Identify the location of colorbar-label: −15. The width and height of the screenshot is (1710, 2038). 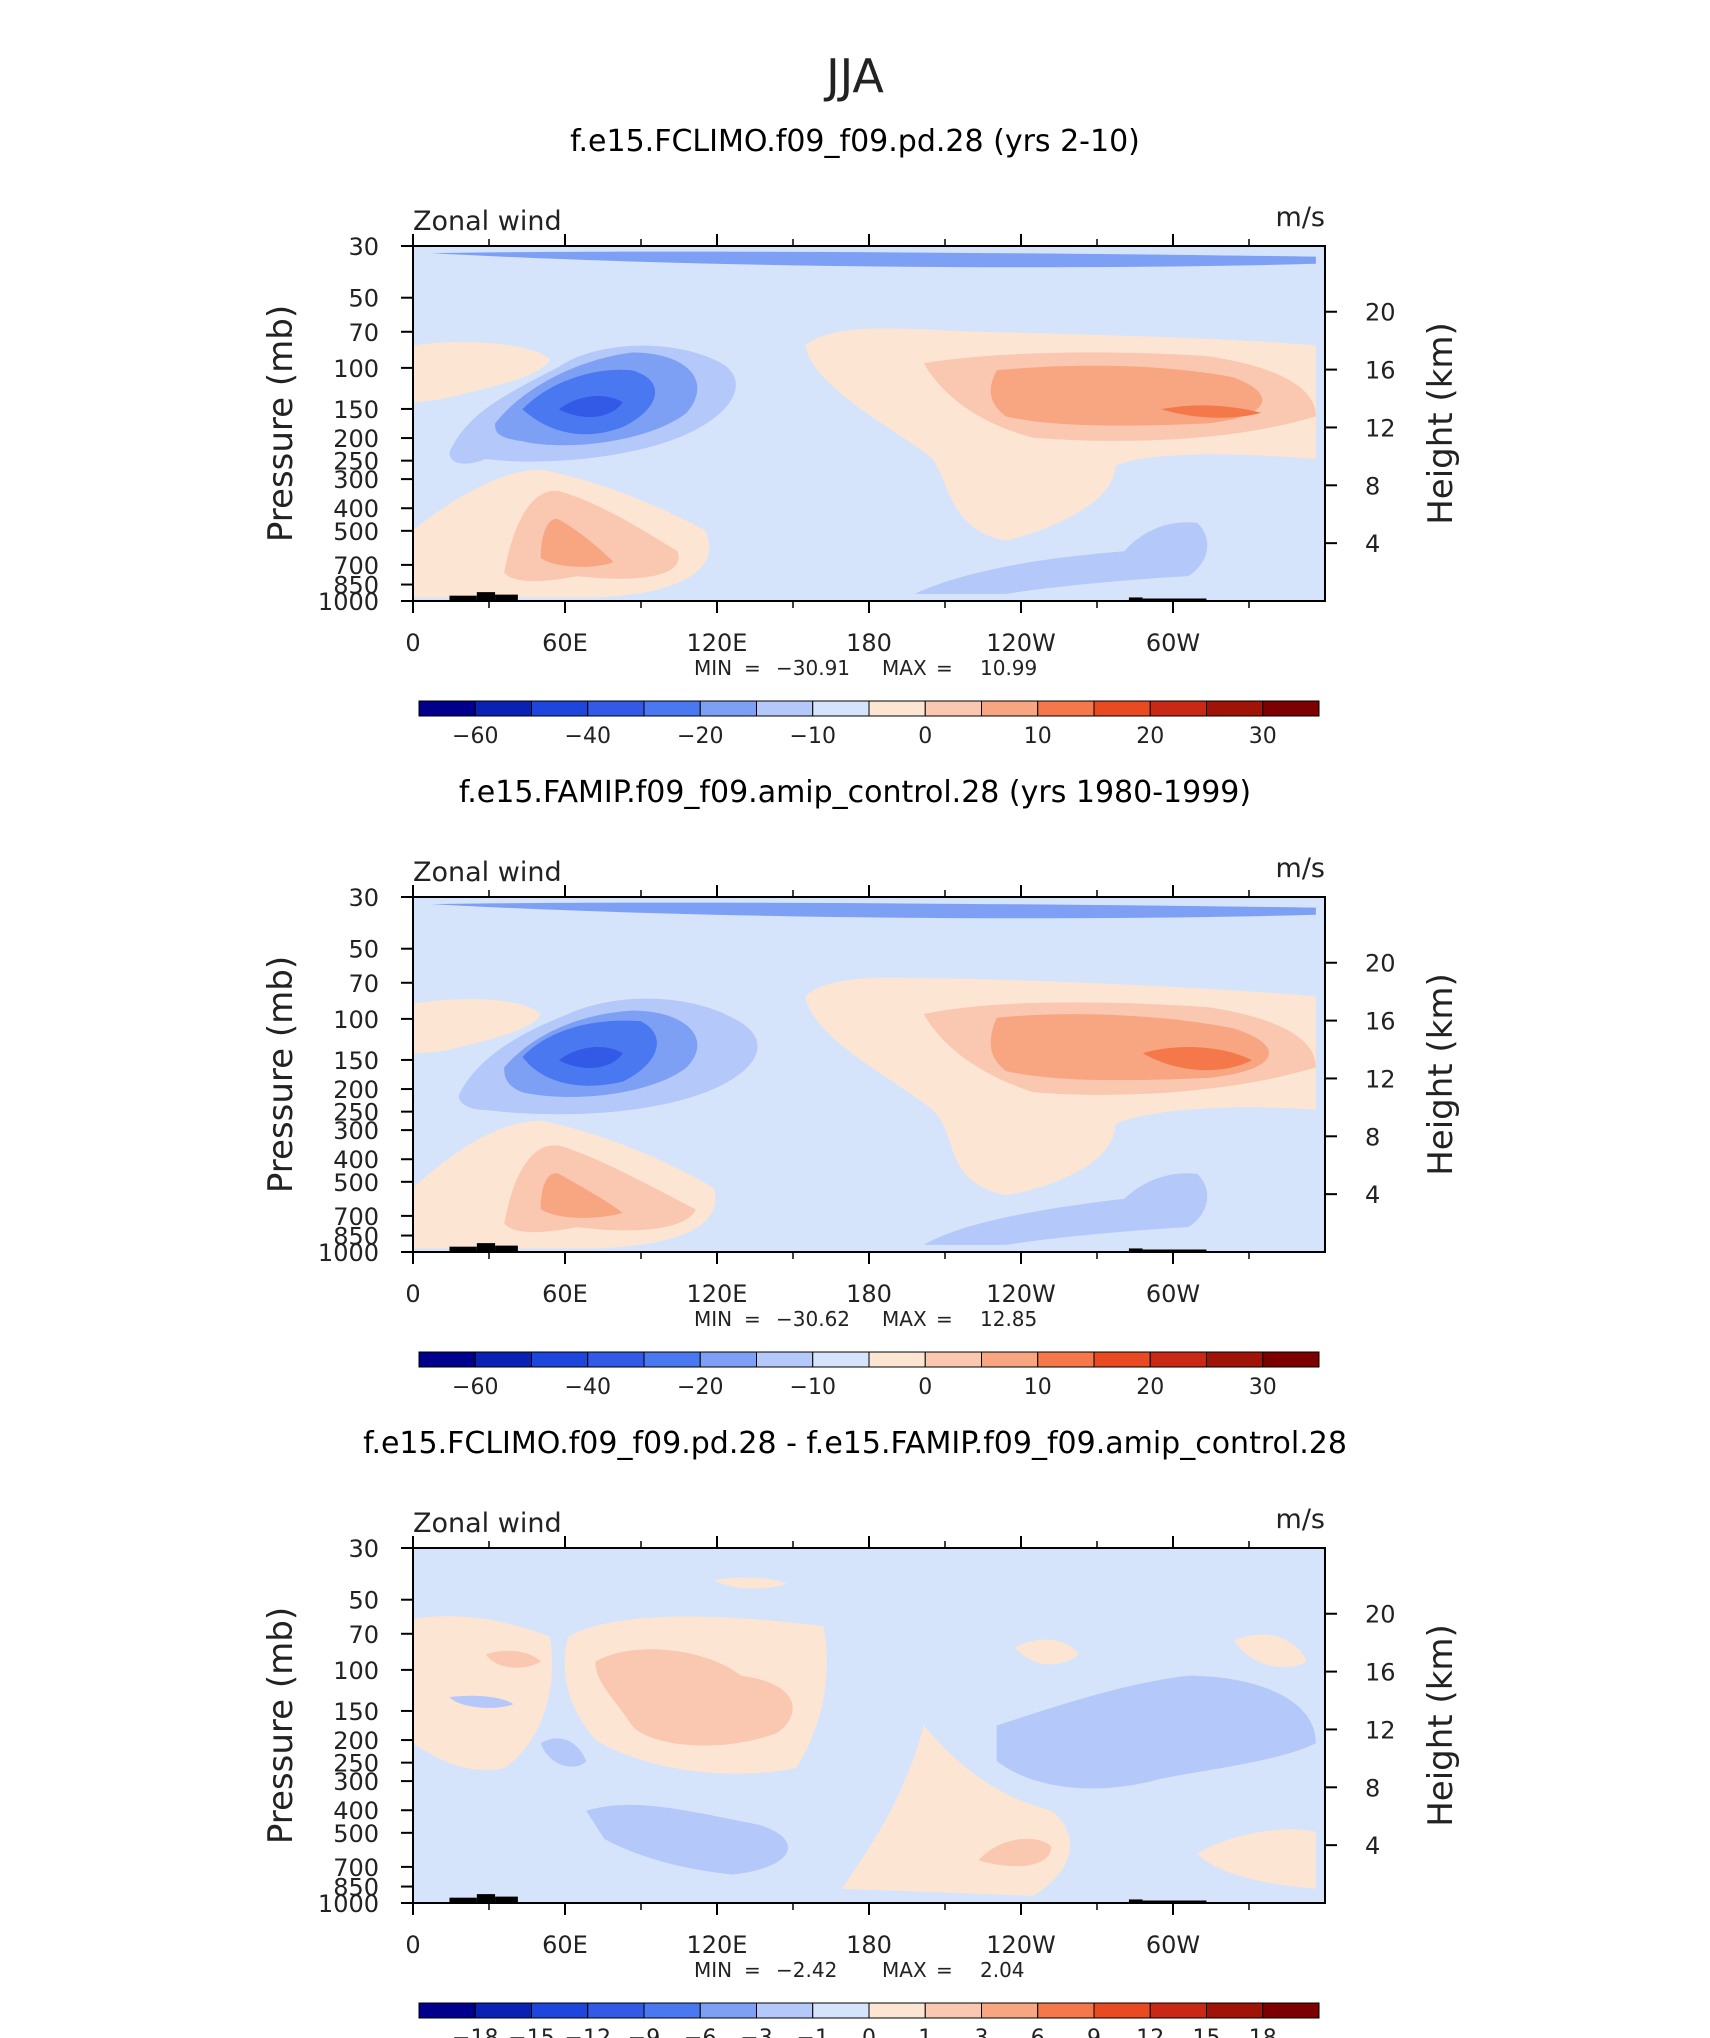
(531, 2032).